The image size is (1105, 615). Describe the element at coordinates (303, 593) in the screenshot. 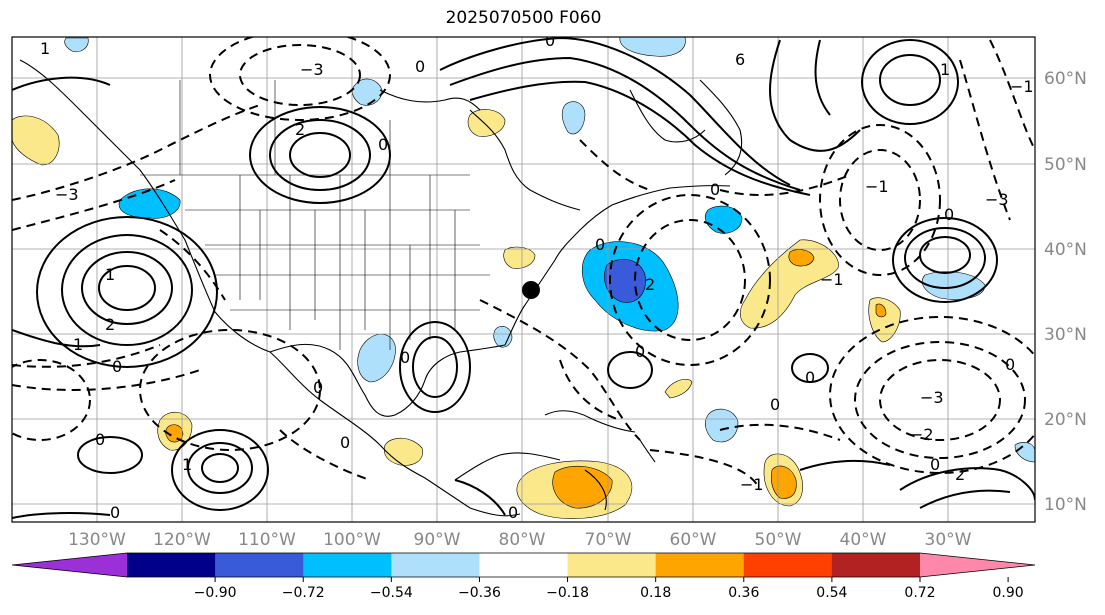

I see `colorbar-tick-label: −0.72` at that location.